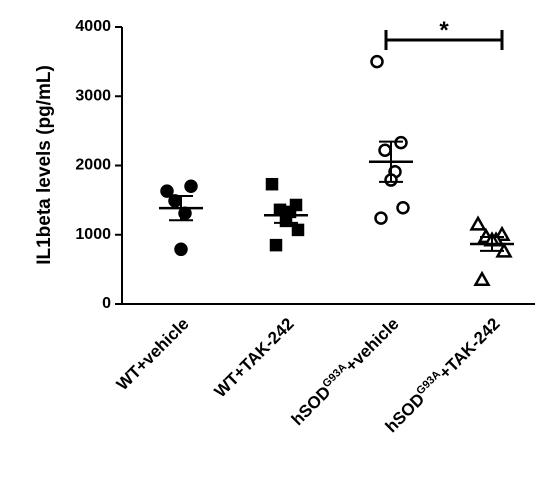  What do you see at coordinates (93, 165) in the screenshot?
I see `y-tick-label: 2000` at bounding box center [93, 165].